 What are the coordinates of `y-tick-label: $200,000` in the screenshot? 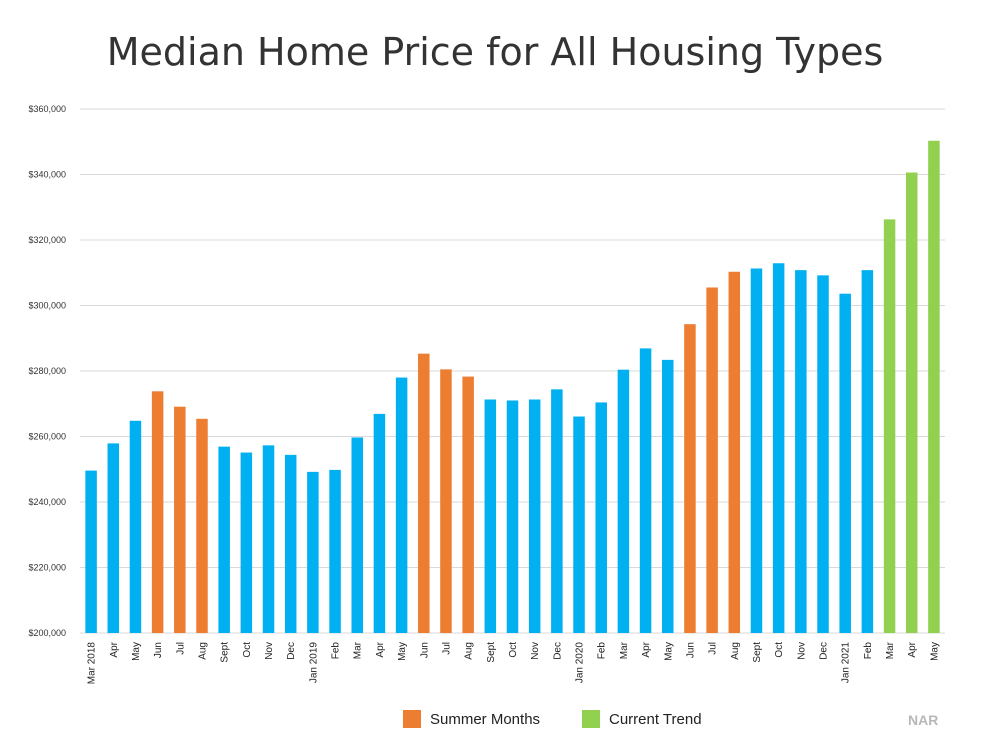 It's located at (47, 633).